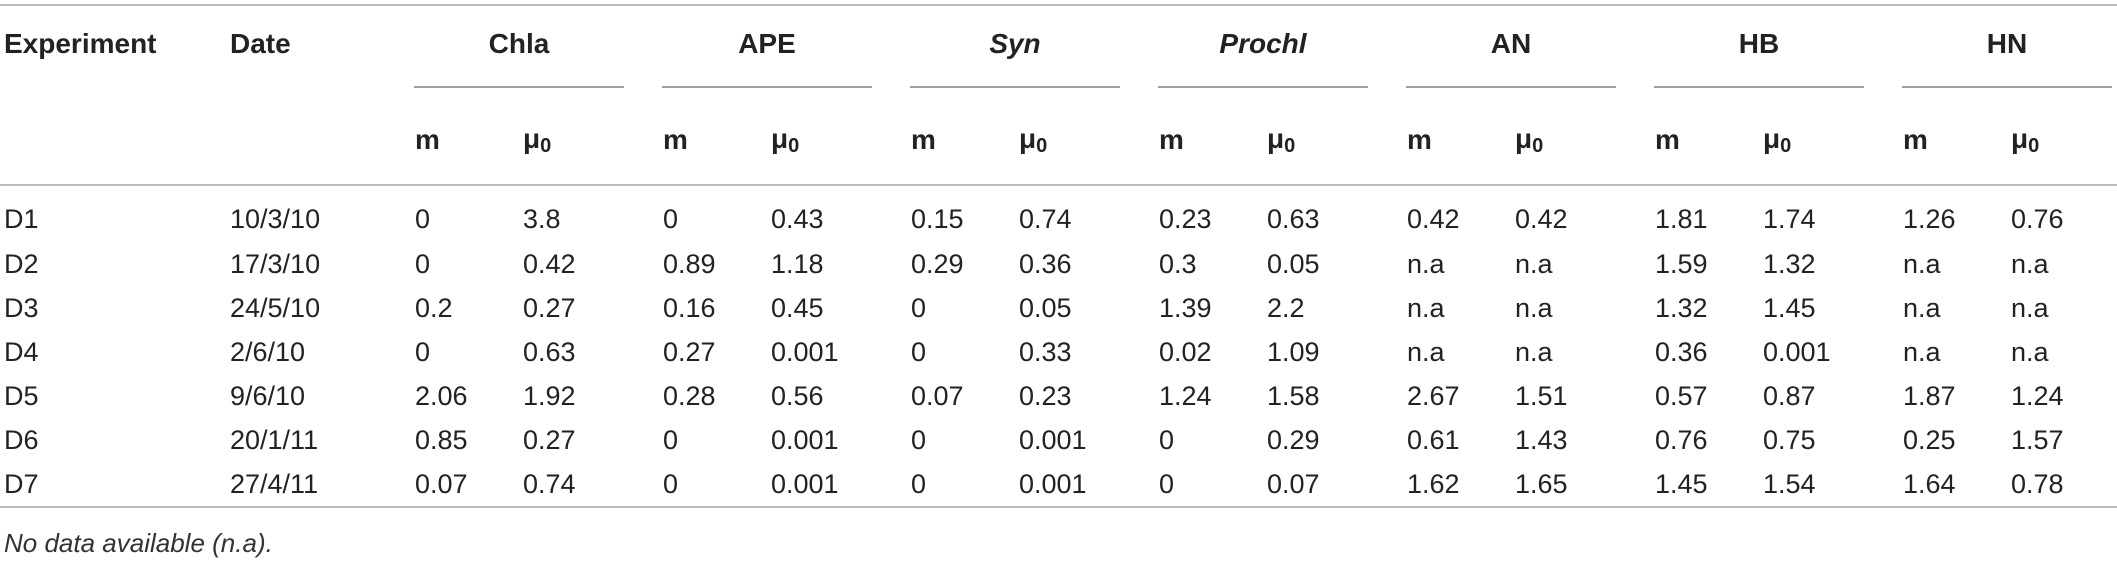  Describe the element at coordinates (1681, 483) in the screenshot. I see `cell-m-value: 1.45` at that location.